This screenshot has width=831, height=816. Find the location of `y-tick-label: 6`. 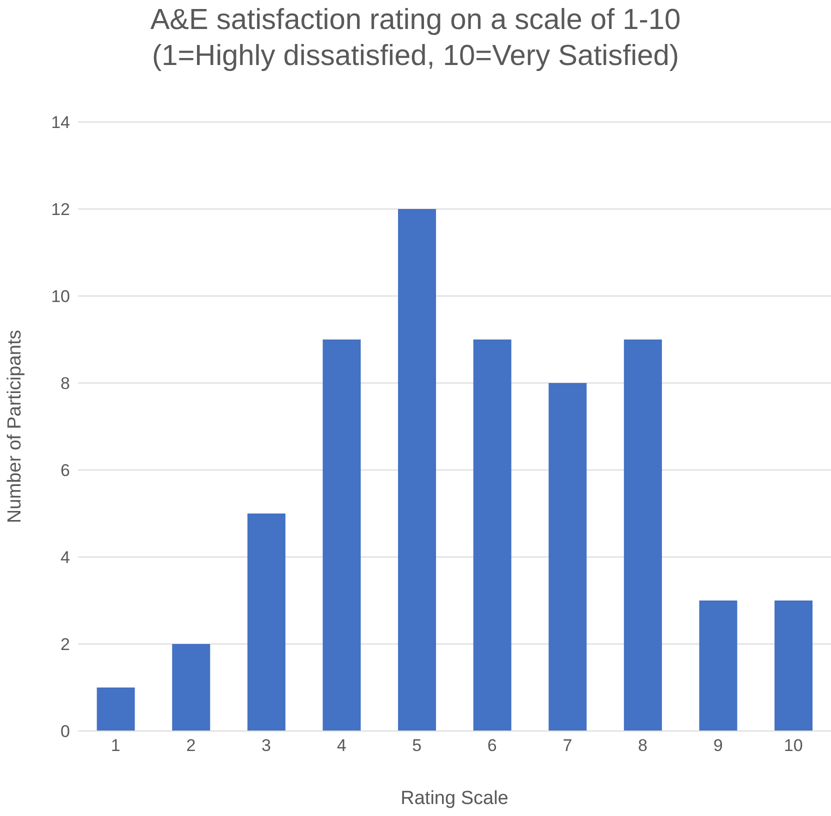

y-tick-label: 6 is located at coordinates (65, 470).